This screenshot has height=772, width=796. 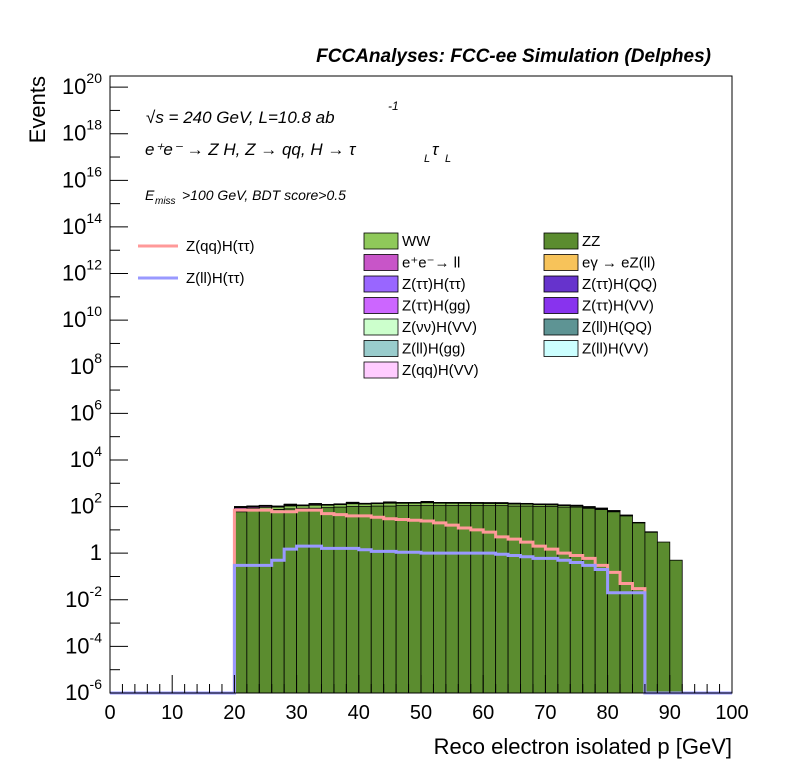 What do you see at coordinates (83, 690) in the screenshot?
I see `y-tick-label: 10⁻⁶` at bounding box center [83, 690].